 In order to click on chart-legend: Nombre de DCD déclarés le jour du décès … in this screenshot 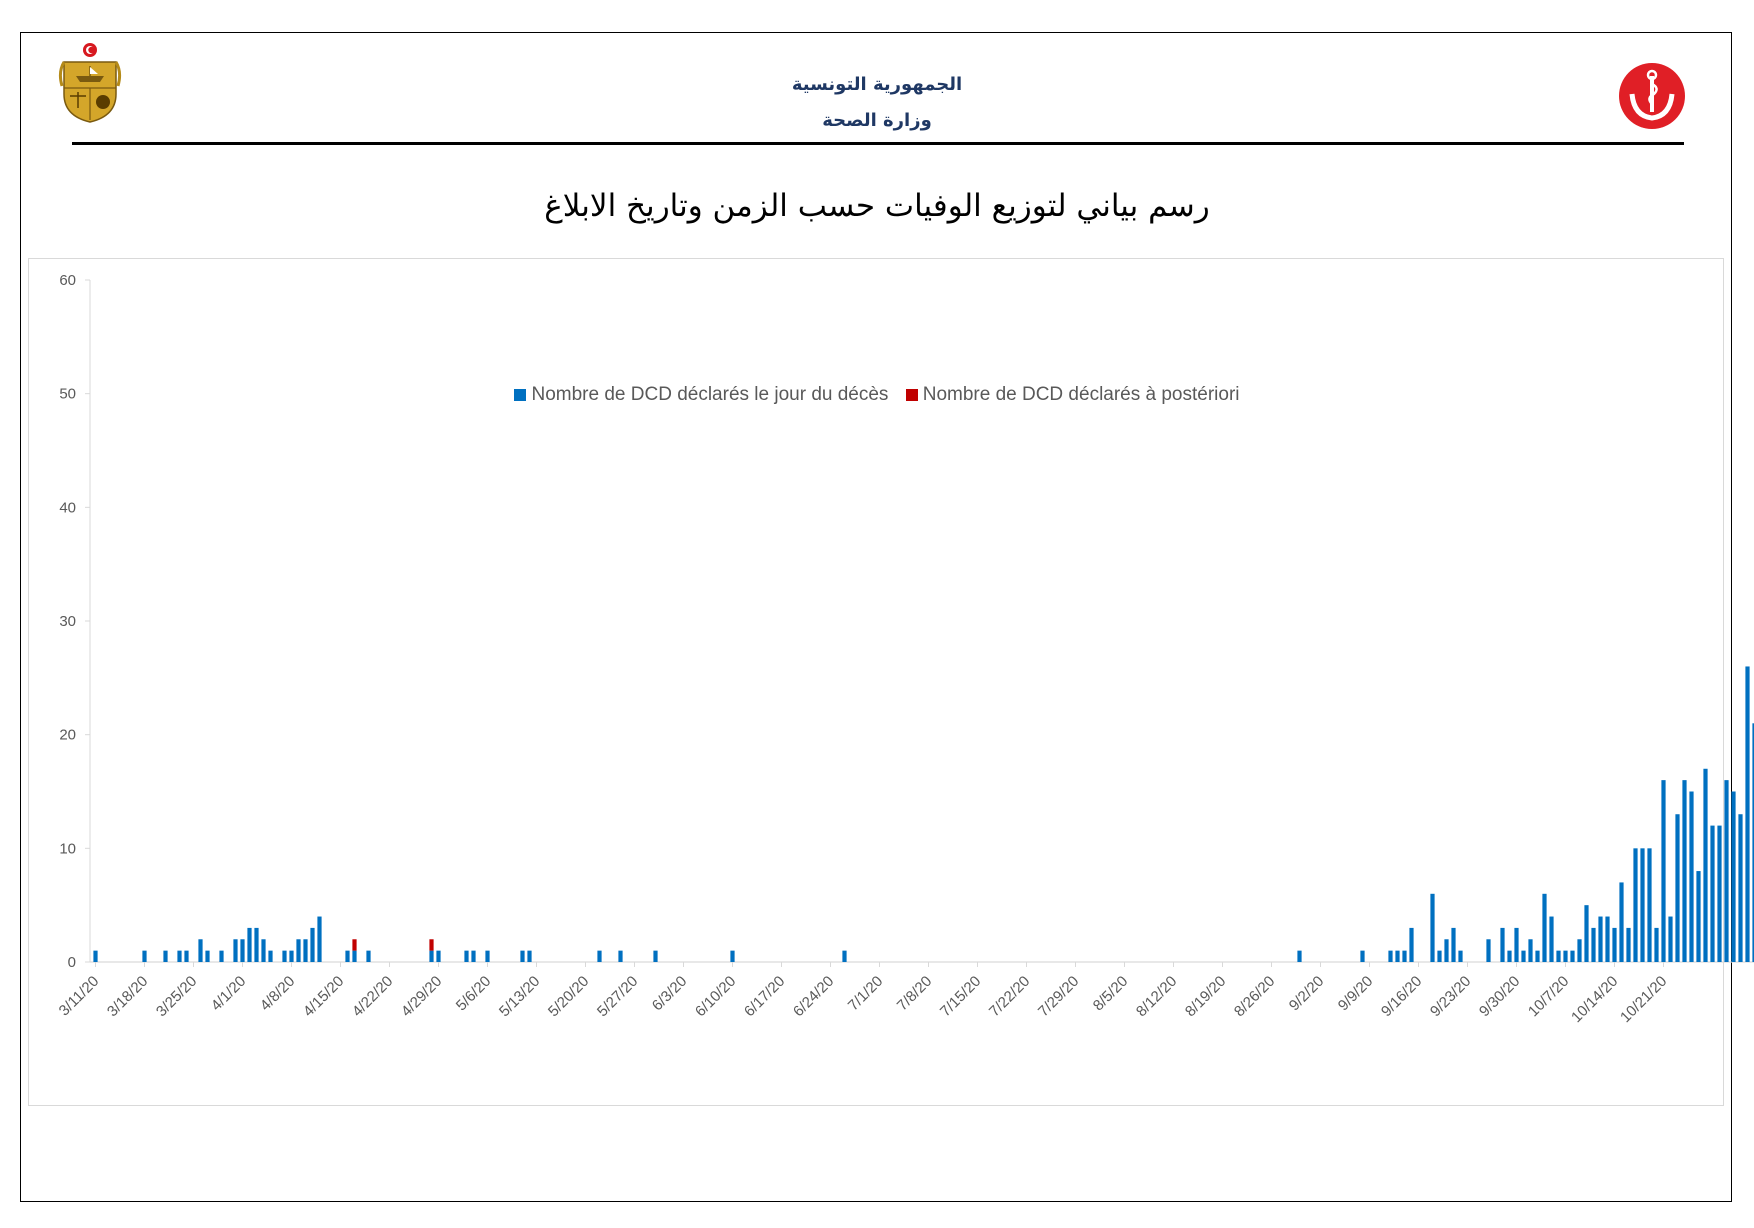, I will do `click(877, 395)`.